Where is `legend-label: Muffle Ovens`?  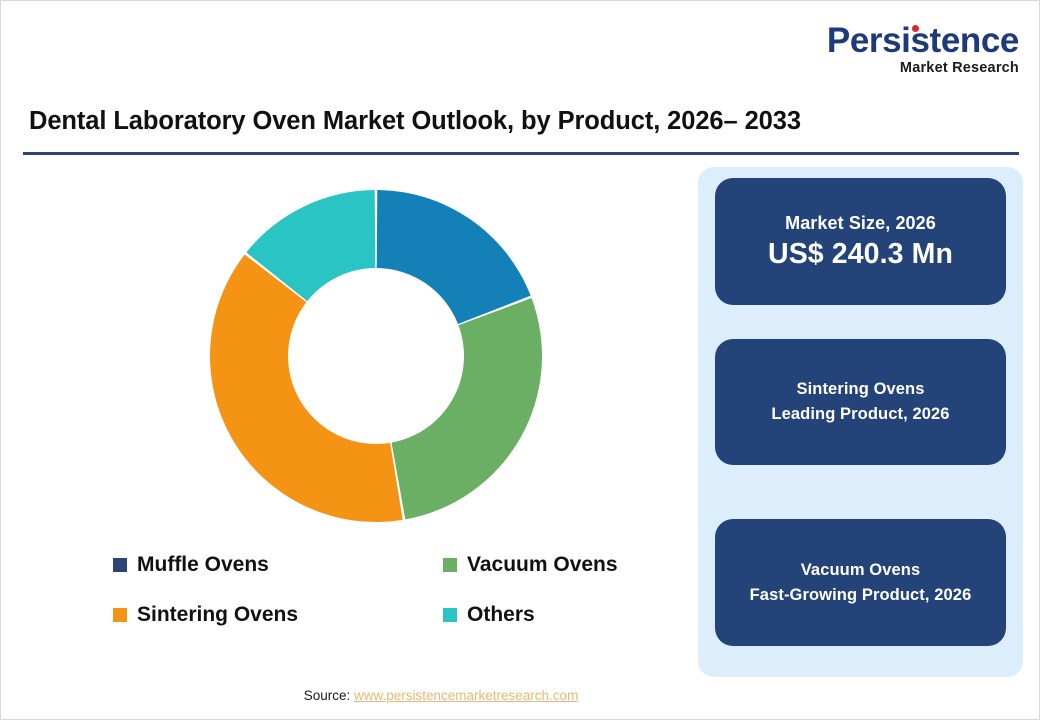
legend-label: Muffle Ovens is located at coordinates (203, 564).